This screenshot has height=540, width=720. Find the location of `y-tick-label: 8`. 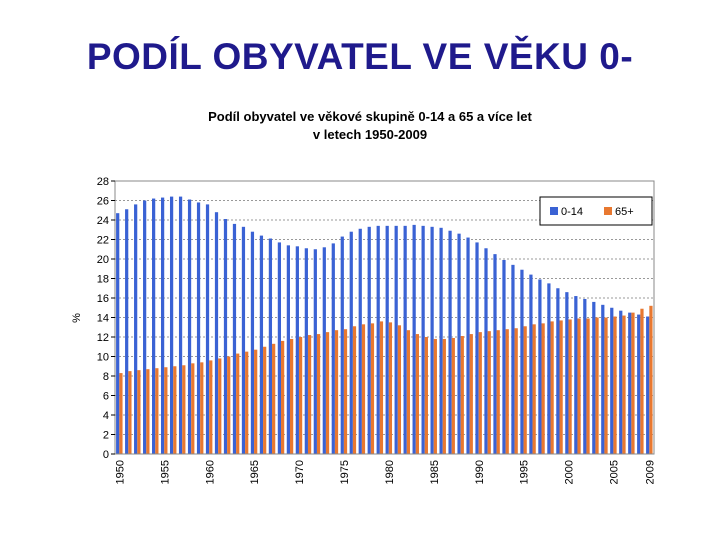

y-tick-label: 8 is located at coordinates (106, 377).